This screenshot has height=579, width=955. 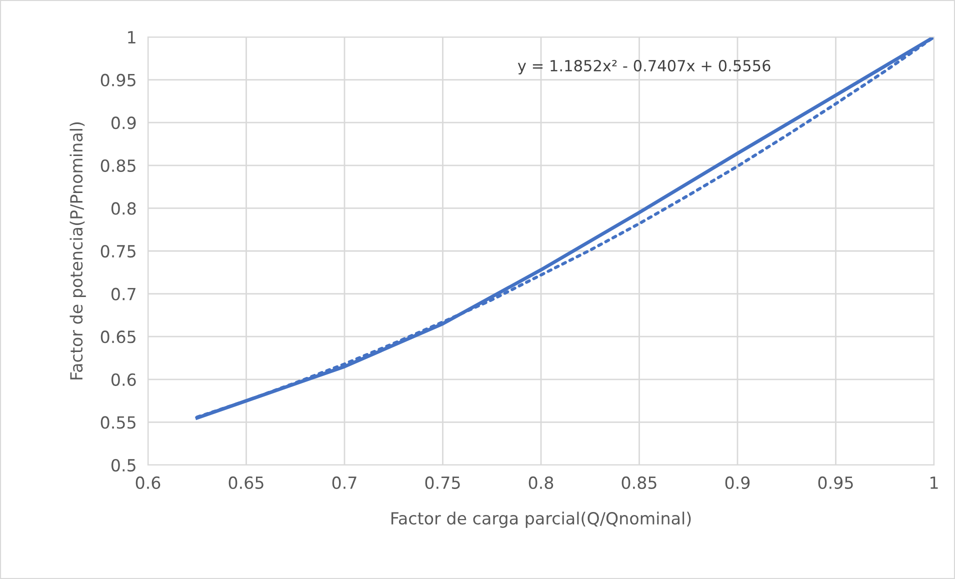 What do you see at coordinates (118, 251) in the screenshot?
I see `y-tick-label: 0.75` at bounding box center [118, 251].